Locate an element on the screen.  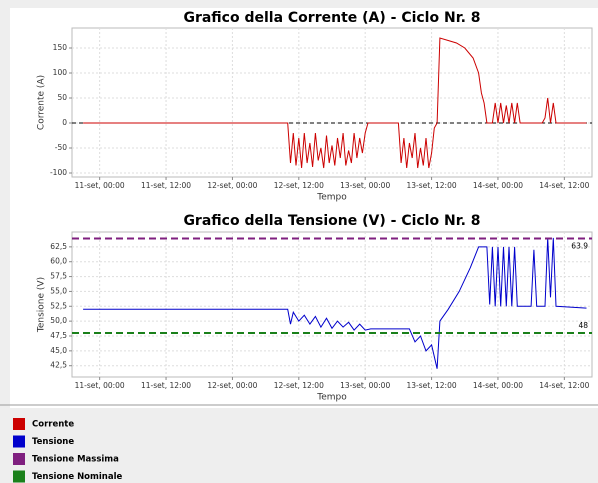
y-tick-label: 55,0 is located at coordinates (58, 290).